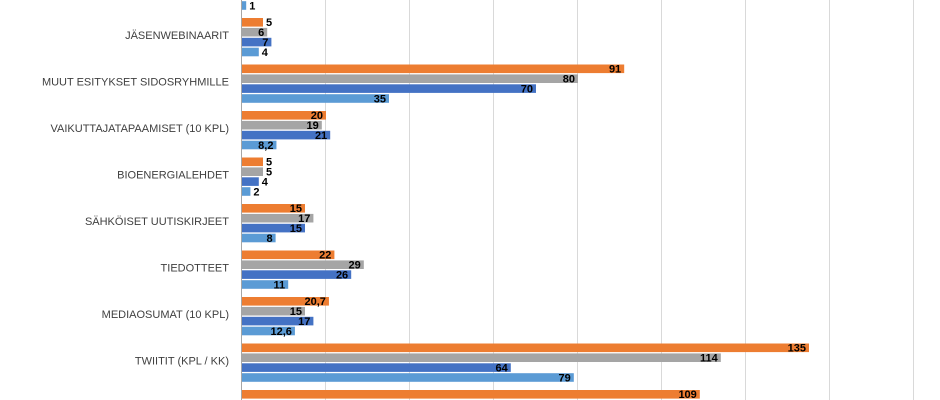 Image resolution: width=940 pixels, height=400 pixels. What do you see at coordinates (252, 6) in the screenshot?
I see `data-label: 1` at bounding box center [252, 6].